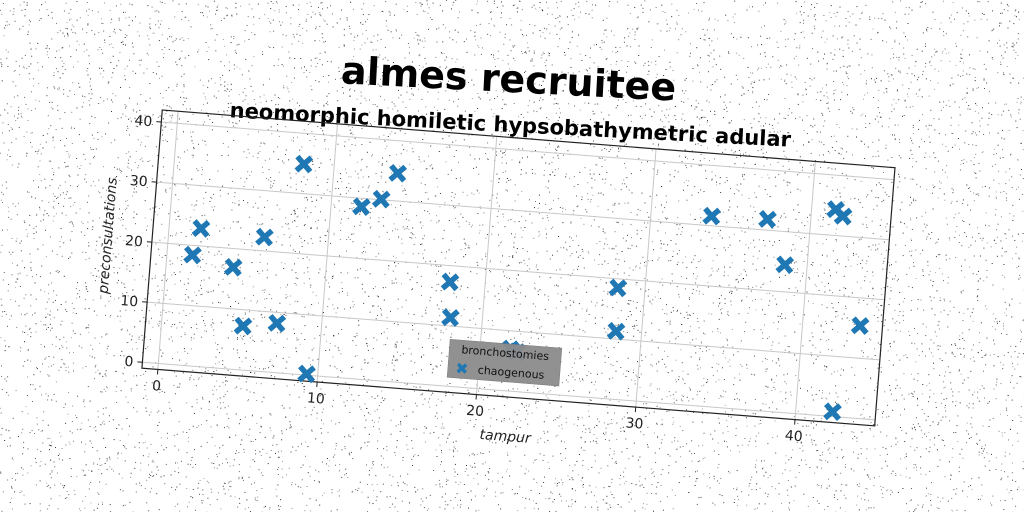 Image resolution: width=1024 pixels, height=512 pixels. I want to click on x-tick-label: 0, so click(156, 386).